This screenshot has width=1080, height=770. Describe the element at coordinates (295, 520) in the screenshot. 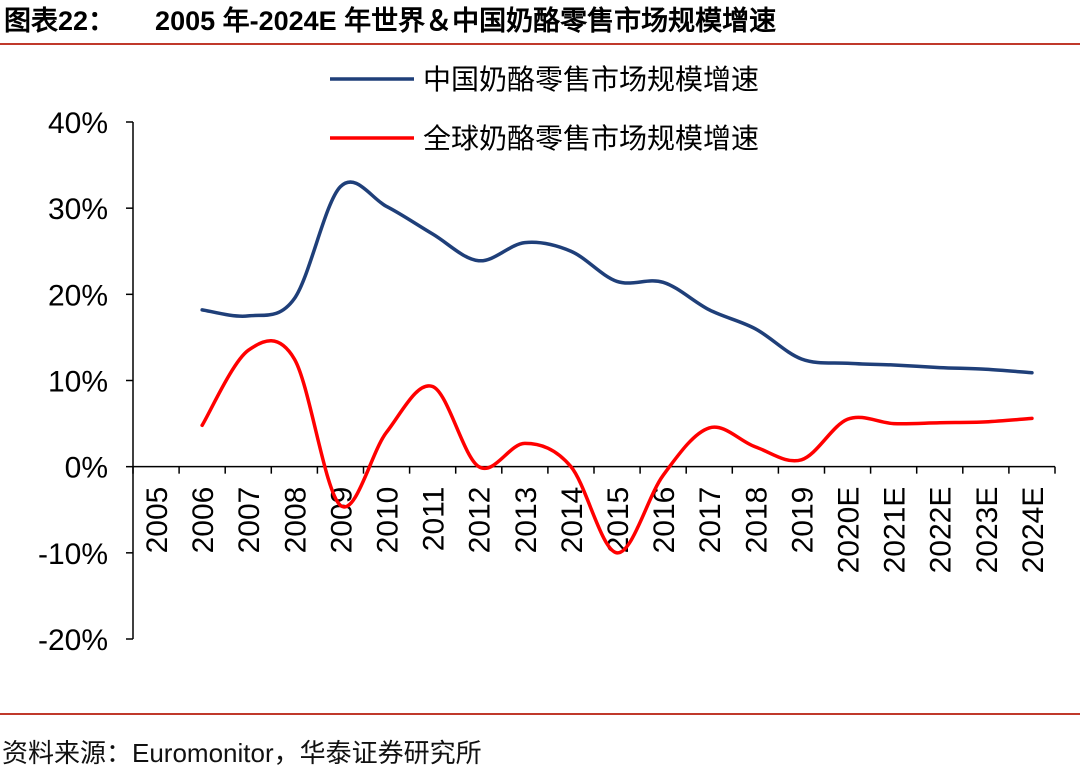

I see `x-tick-label: 2008` at that location.